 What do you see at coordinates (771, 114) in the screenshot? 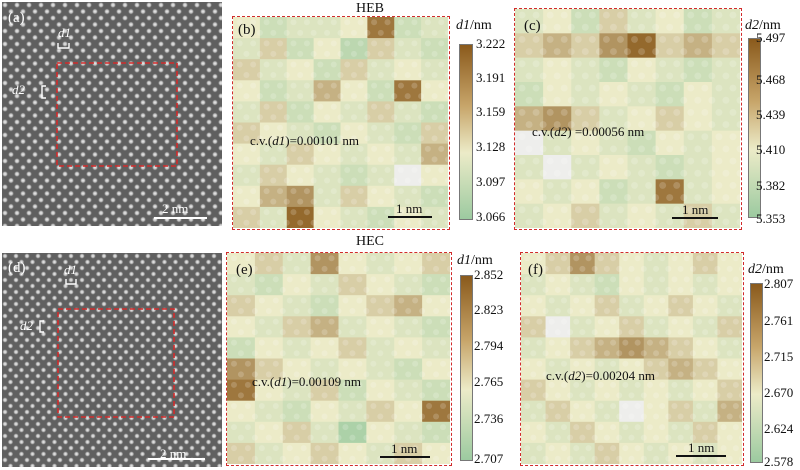
I see `colorbar-tick: 5.439` at bounding box center [771, 114].